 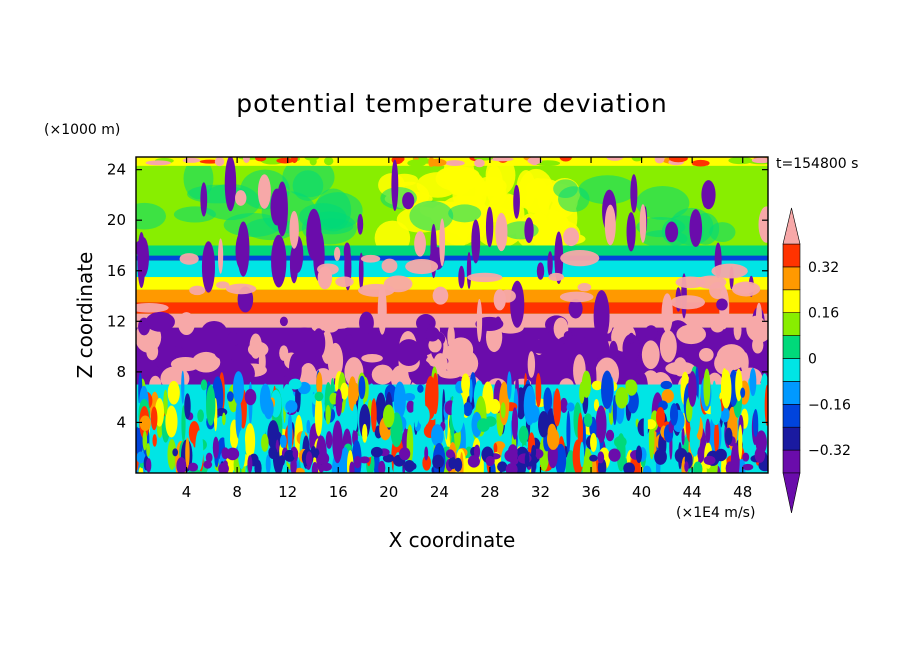 What do you see at coordinates (540, 492) in the screenshot?
I see `x-tick-label: 32` at bounding box center [540, 492].